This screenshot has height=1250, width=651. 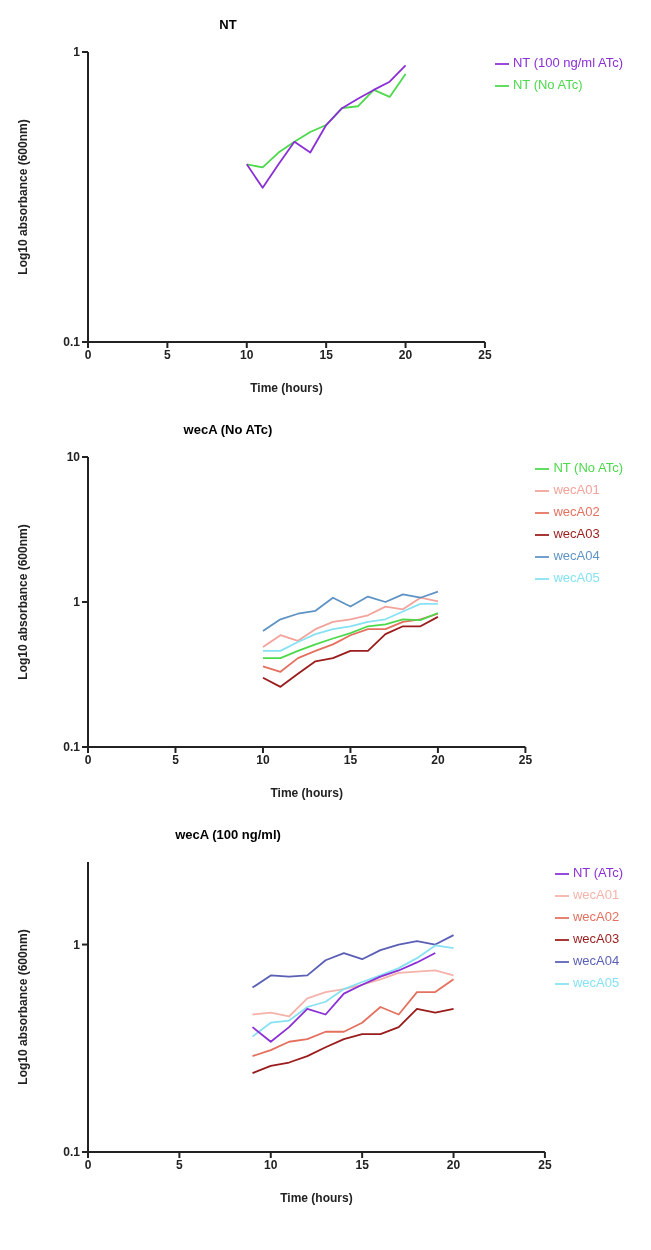 What do you see at coordinates (228, 24) in the screenshot?
I see `chart-title: NT` at bounding box center [228, 24].